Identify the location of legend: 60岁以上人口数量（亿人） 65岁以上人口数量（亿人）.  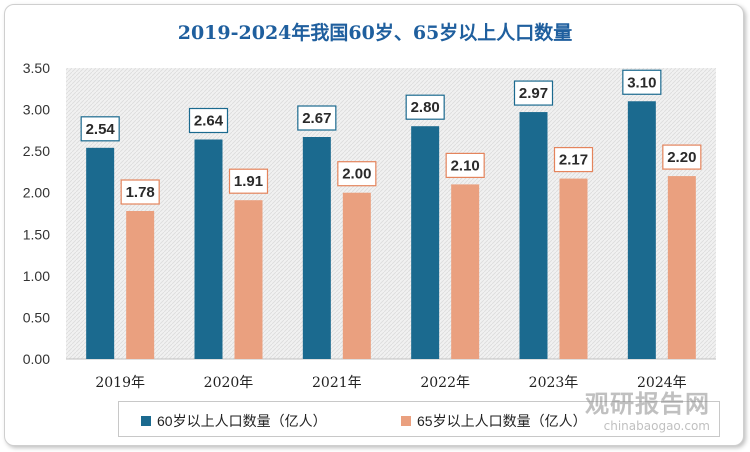
(419, 419).